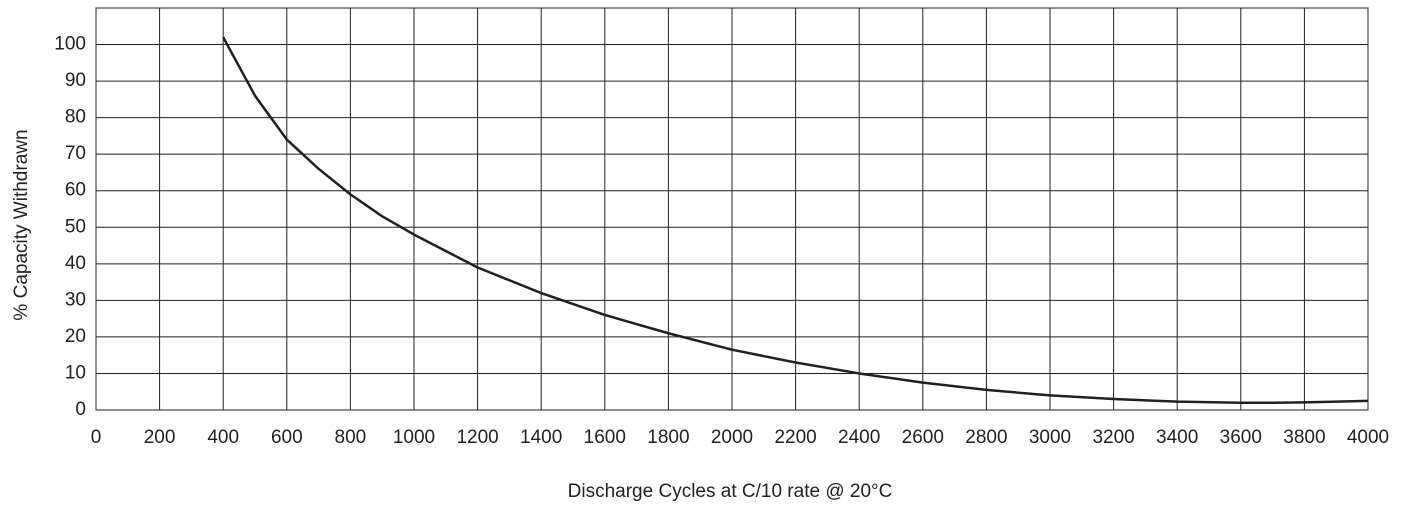  What do you see at coordinates (223, 437) in the screenshot?
I see `x-tick-label: 400` at bounding box center [223, 437].